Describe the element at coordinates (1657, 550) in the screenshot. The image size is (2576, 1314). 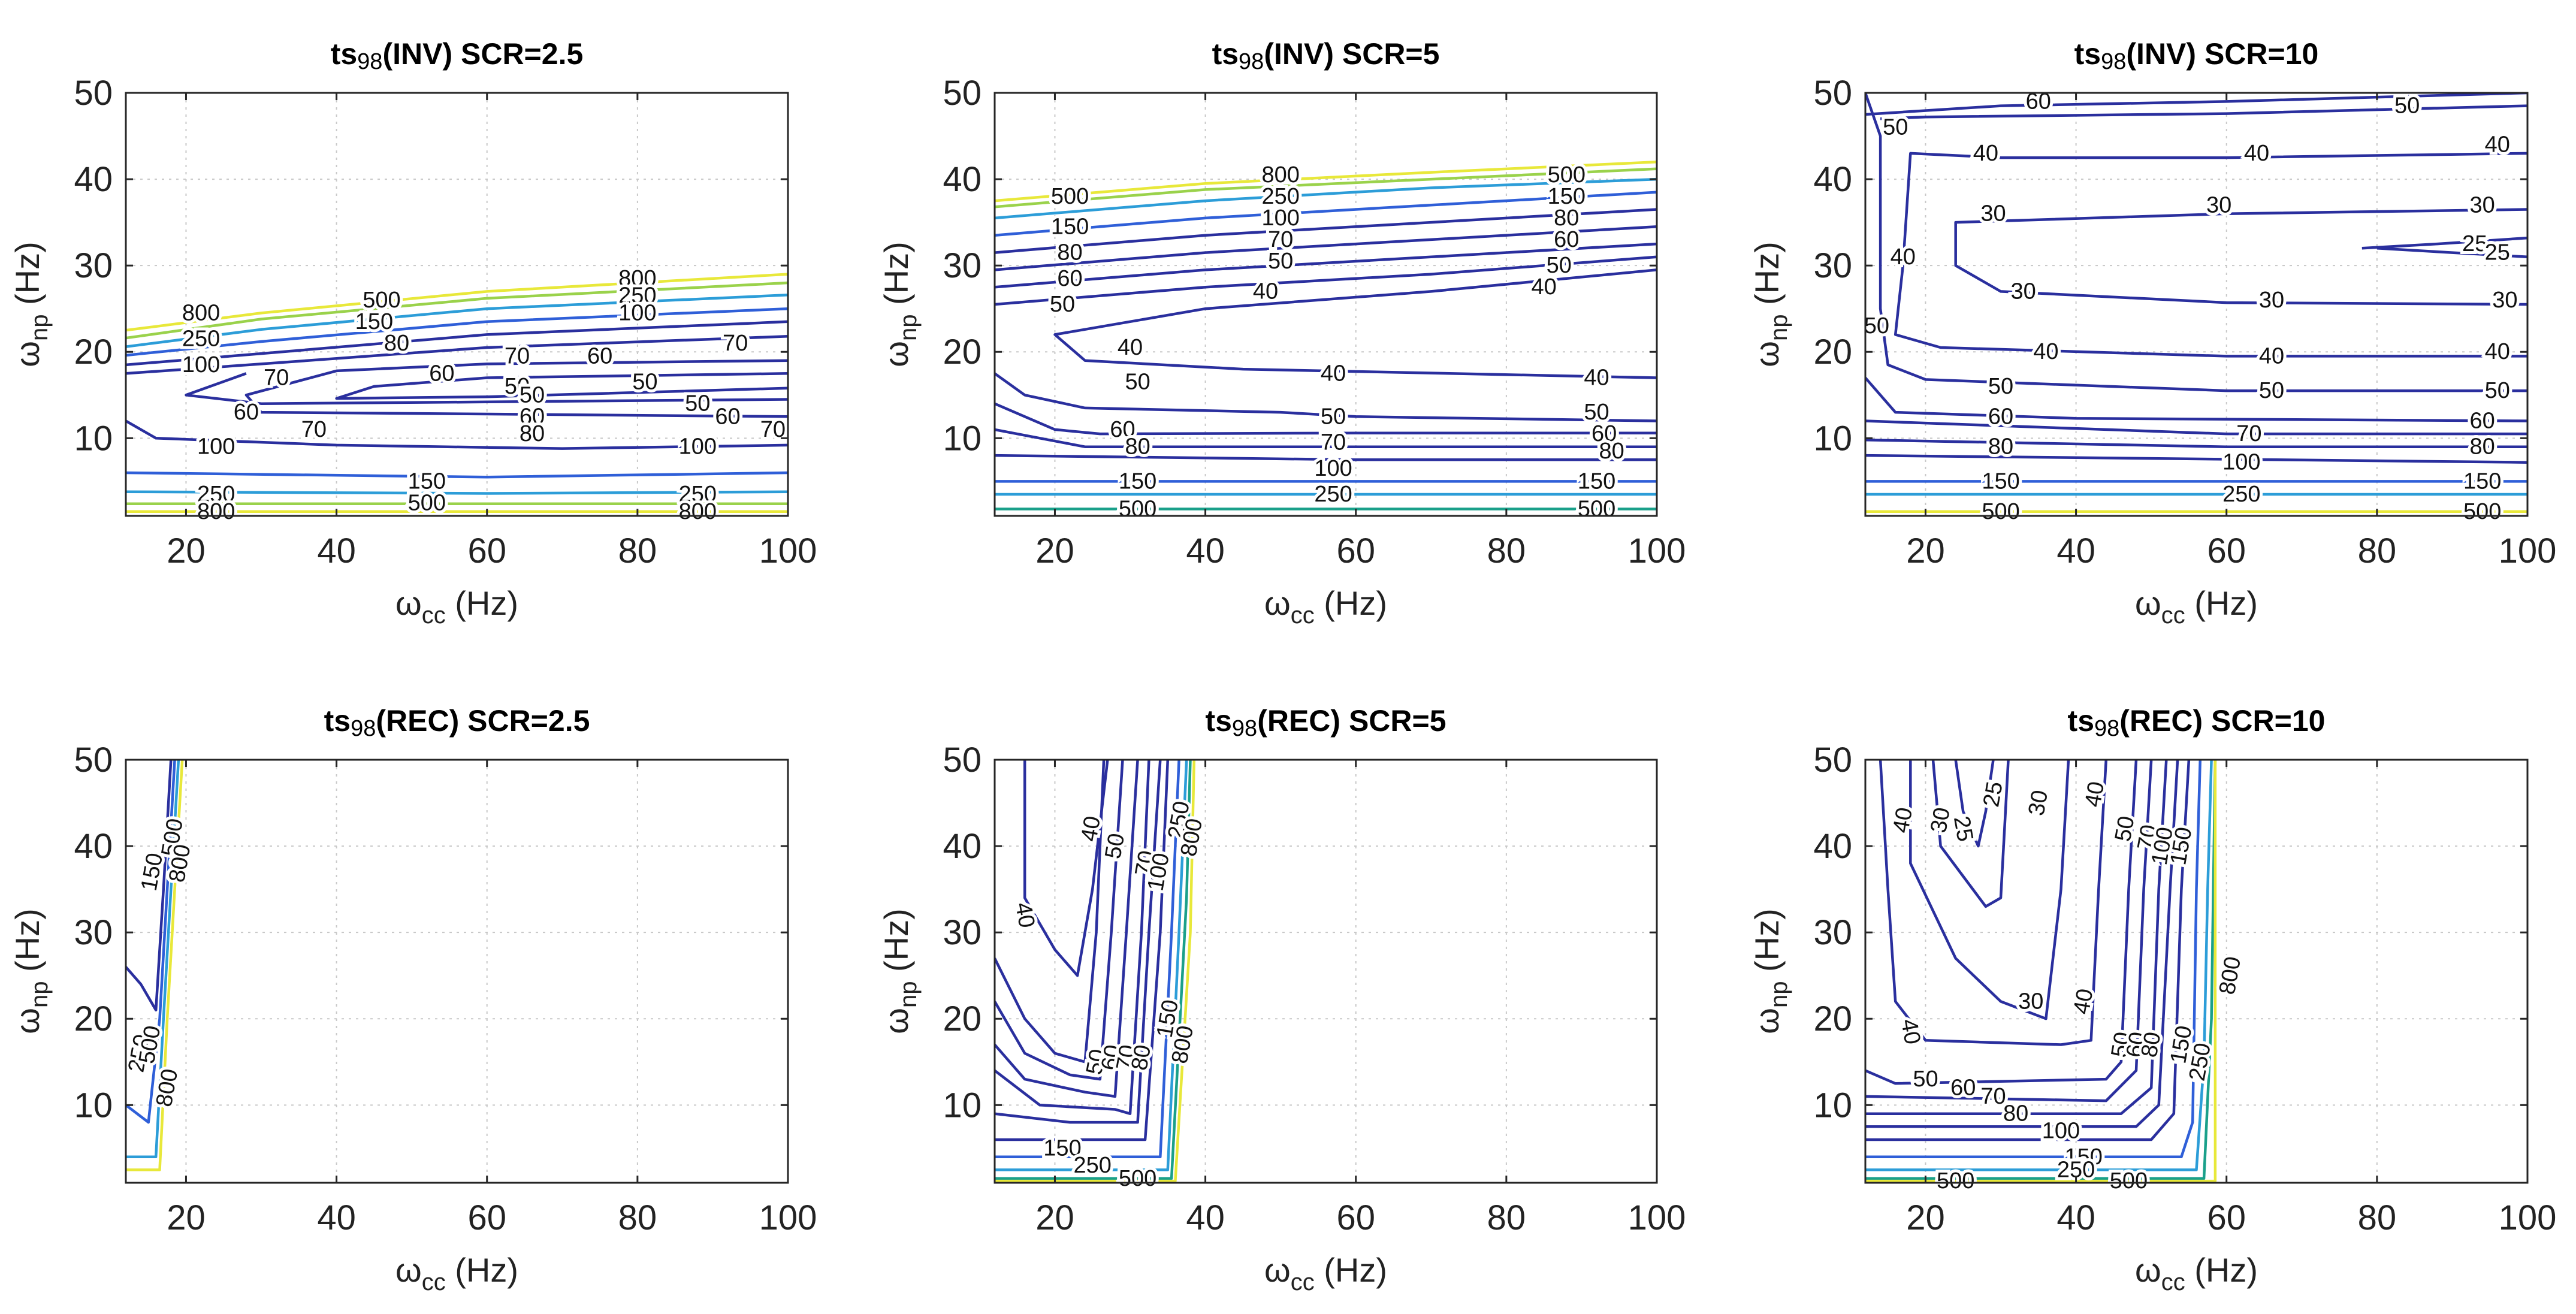
I see `x-tick-label: 100` at that location.